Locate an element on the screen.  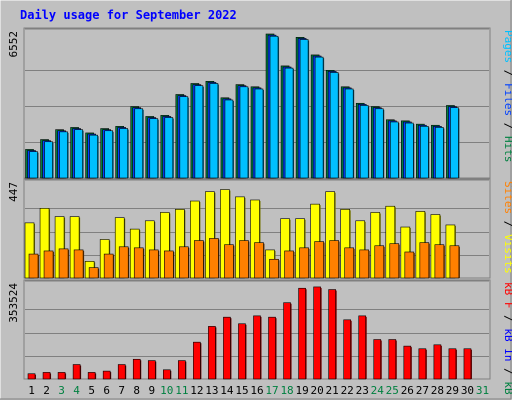
legend-entry-files: Files is located at coordinates (507, 99).